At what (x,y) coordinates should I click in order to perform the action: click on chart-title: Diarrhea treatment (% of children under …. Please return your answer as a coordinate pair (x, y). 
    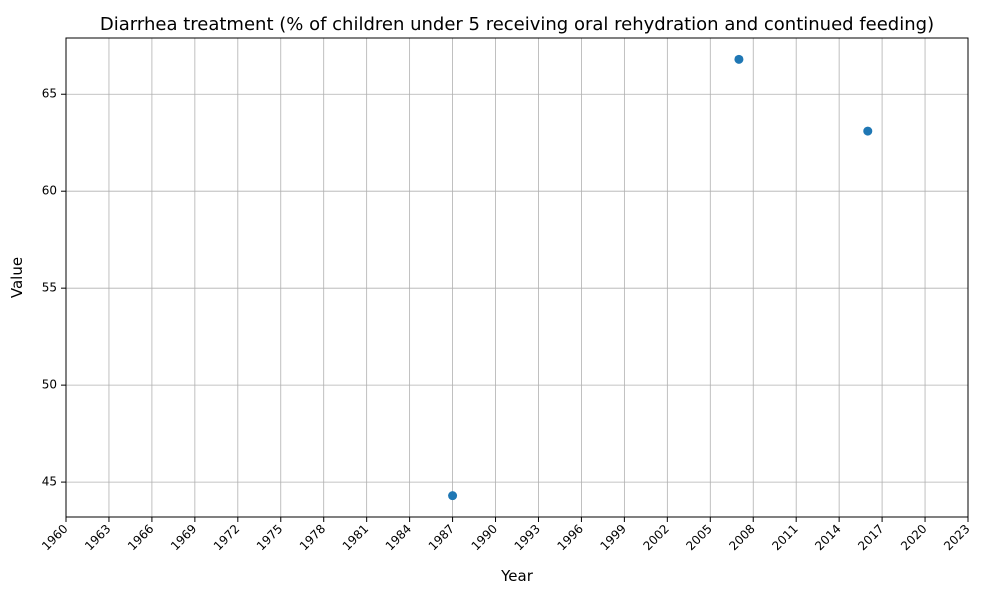
    Looking at the image, I should click on (517, 24).